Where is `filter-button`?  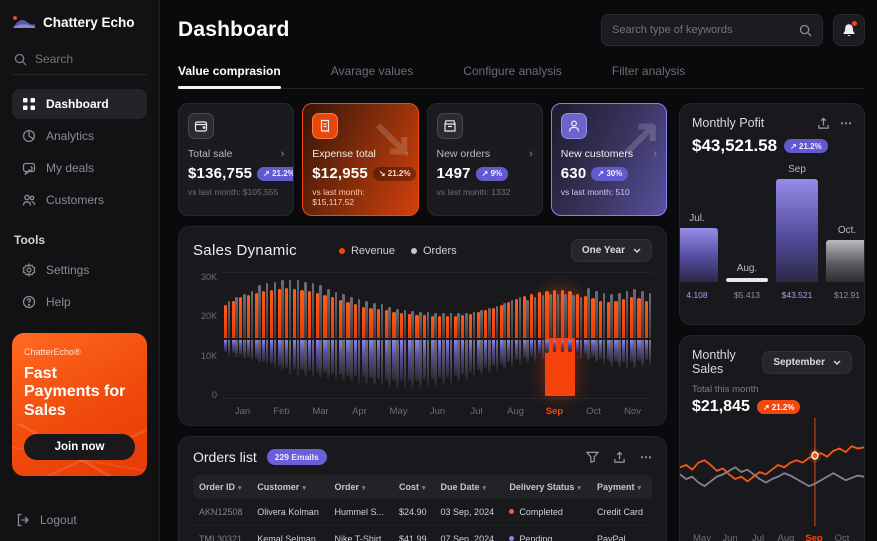 filter-button is located at coordinates (592, 457).